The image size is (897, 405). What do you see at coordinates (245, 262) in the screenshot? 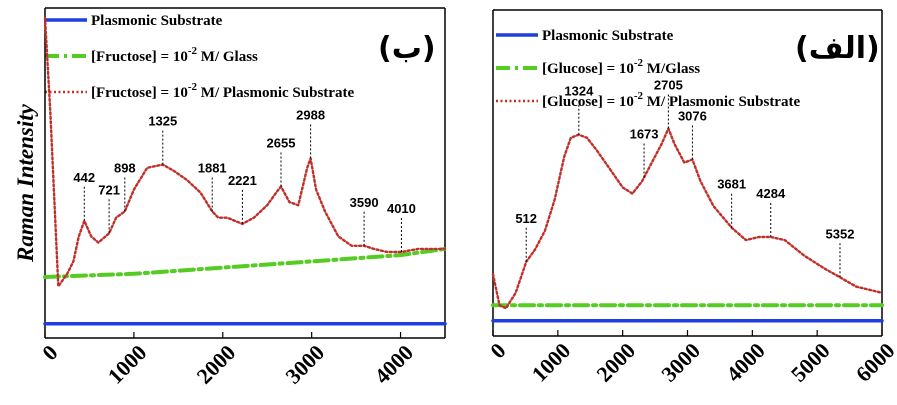
I see `series-line-glass` at bounding box center [245, 262].